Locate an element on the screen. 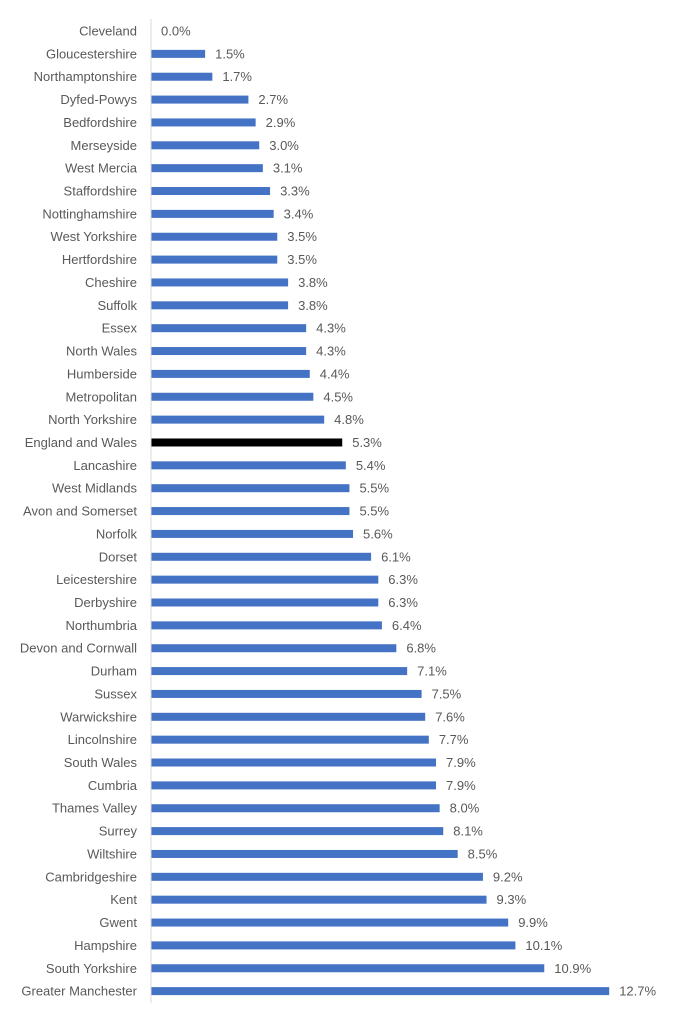 Image resolution: width=674 pixels, height=1023 pixels. category-label: Hertfordshire is located at coordinates (99, 259).